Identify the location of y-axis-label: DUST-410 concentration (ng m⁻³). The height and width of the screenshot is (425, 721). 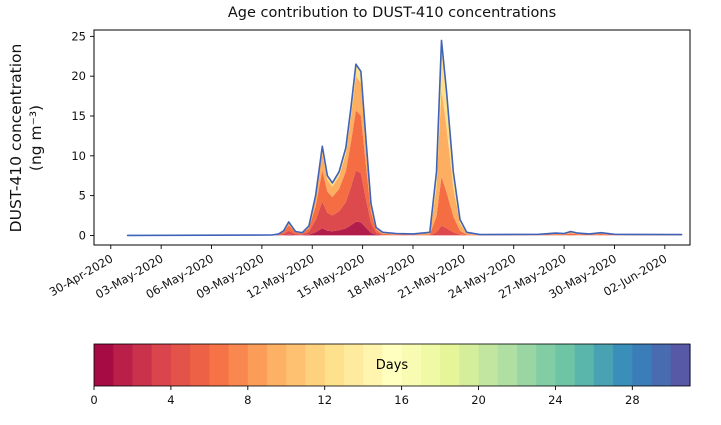
(28, 139).